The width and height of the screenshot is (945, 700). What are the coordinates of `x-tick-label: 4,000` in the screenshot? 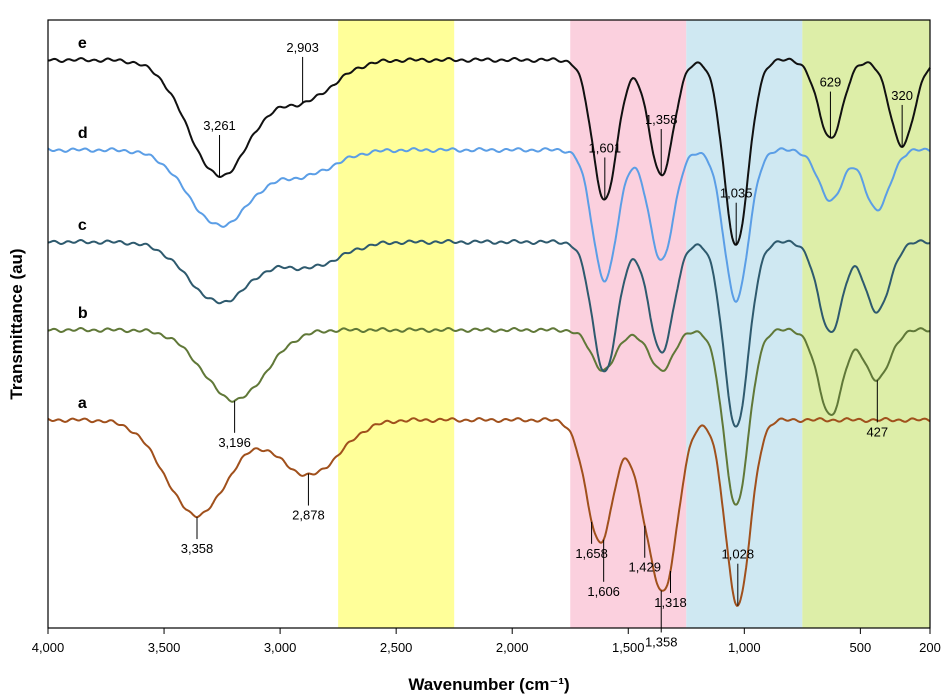 It's located at (48, 647).